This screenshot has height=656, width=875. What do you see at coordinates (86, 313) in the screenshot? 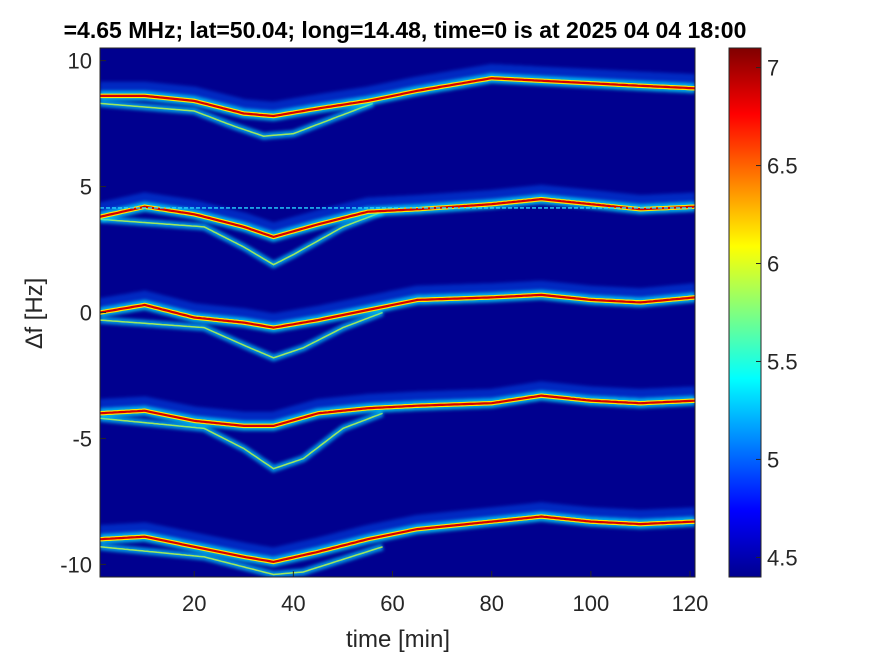
I see `y-tick-label: 0` at bounding box center [86, 313].